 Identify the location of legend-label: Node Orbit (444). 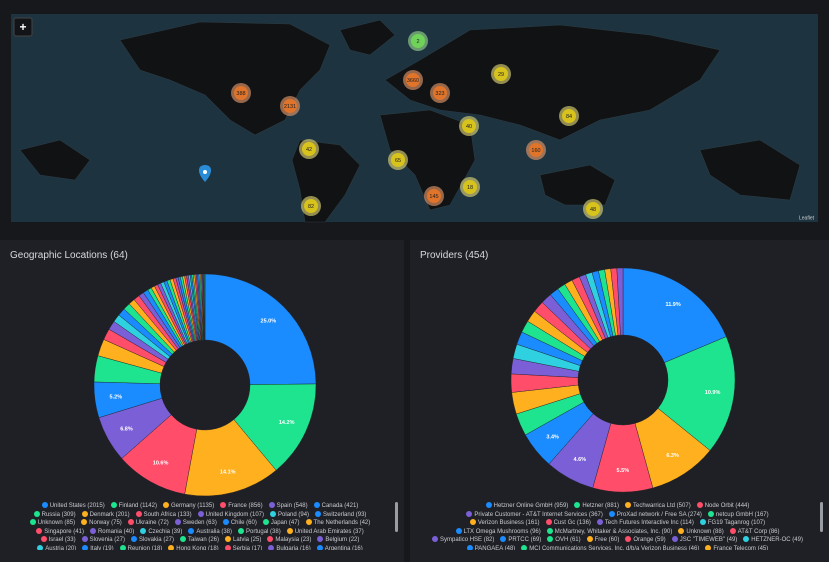
(727, 506).